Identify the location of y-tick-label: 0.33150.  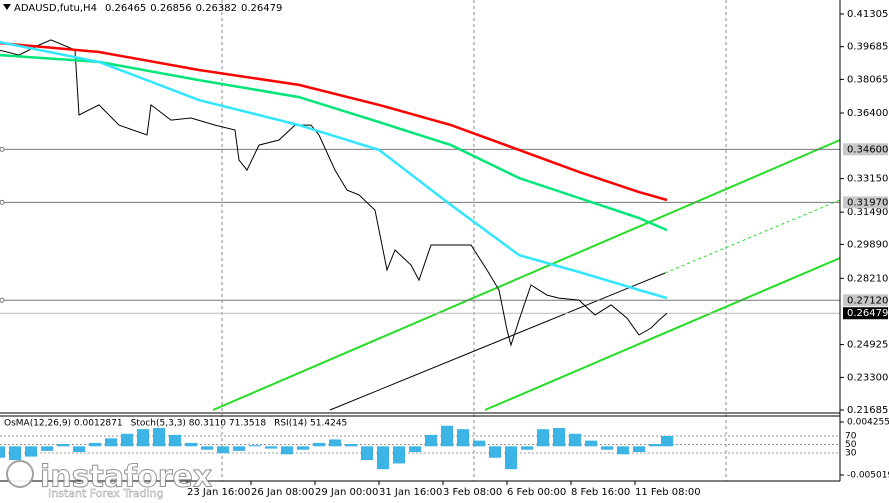
(867, 179).